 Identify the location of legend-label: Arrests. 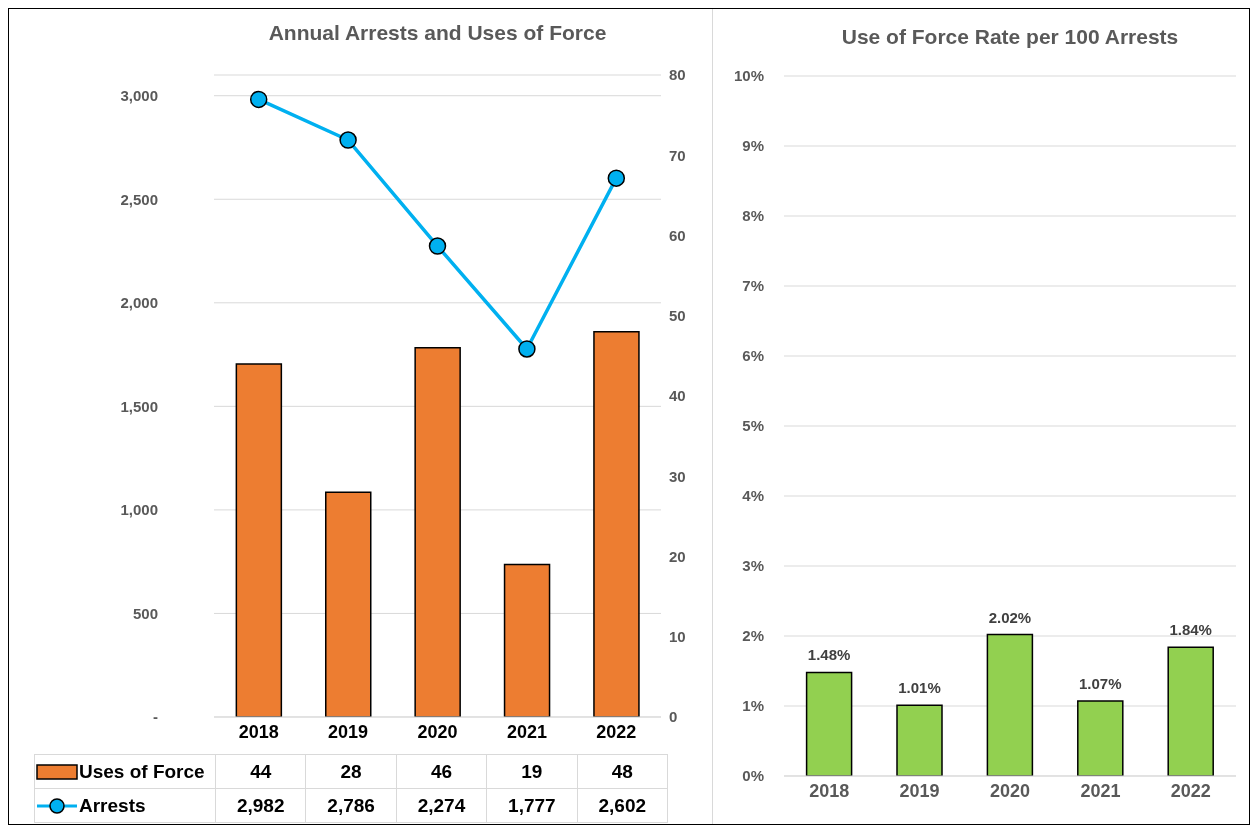
(112, 805).